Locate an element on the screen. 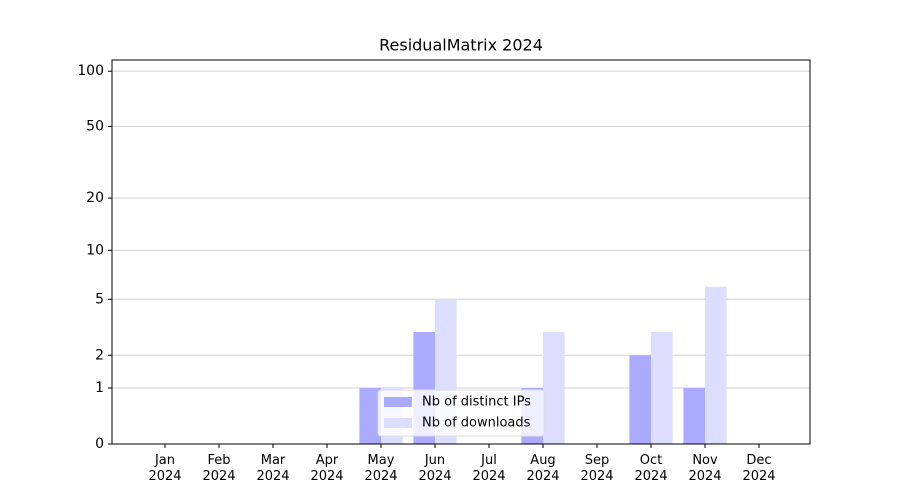  y-tick-label: 0 is located at coordinates (99, 444).